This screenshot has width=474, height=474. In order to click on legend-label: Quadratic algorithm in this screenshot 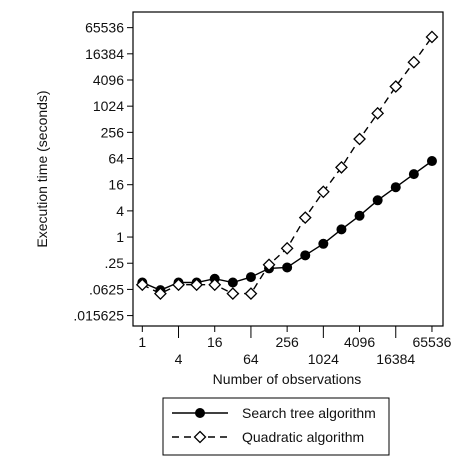, I will do `click(303, 437)`.